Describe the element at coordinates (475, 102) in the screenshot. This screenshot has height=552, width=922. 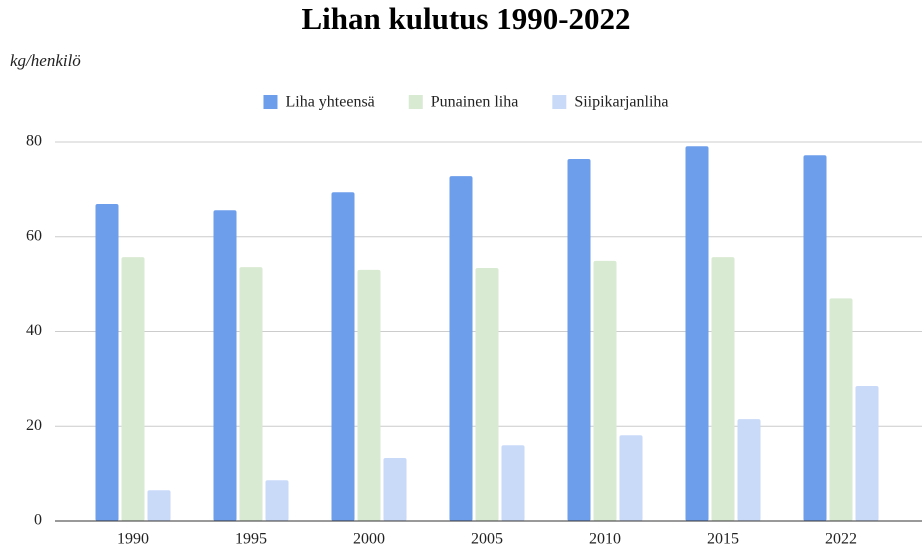
I see `legend-label: Punainen liha` at that location.